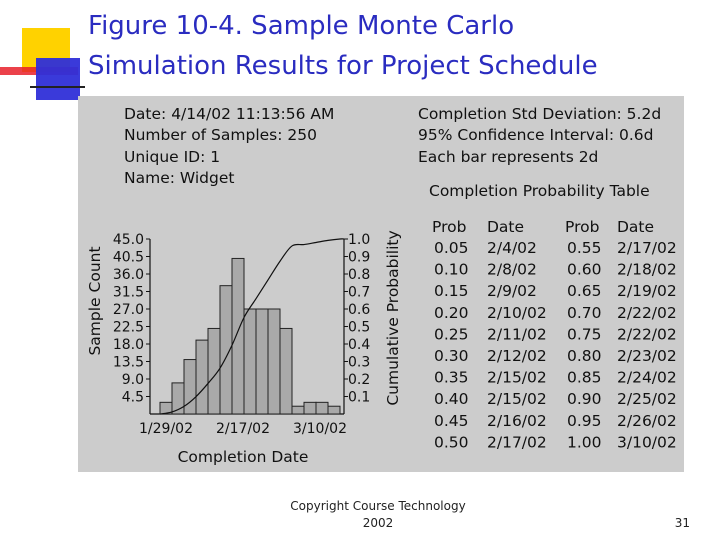 The height and width of the screenshot is (540, 720). What do you see at coordinates (512, 291) in the screenshot?
I see `table-cell-r2-c1: 2/9/02` at bounding box center [512, 291].